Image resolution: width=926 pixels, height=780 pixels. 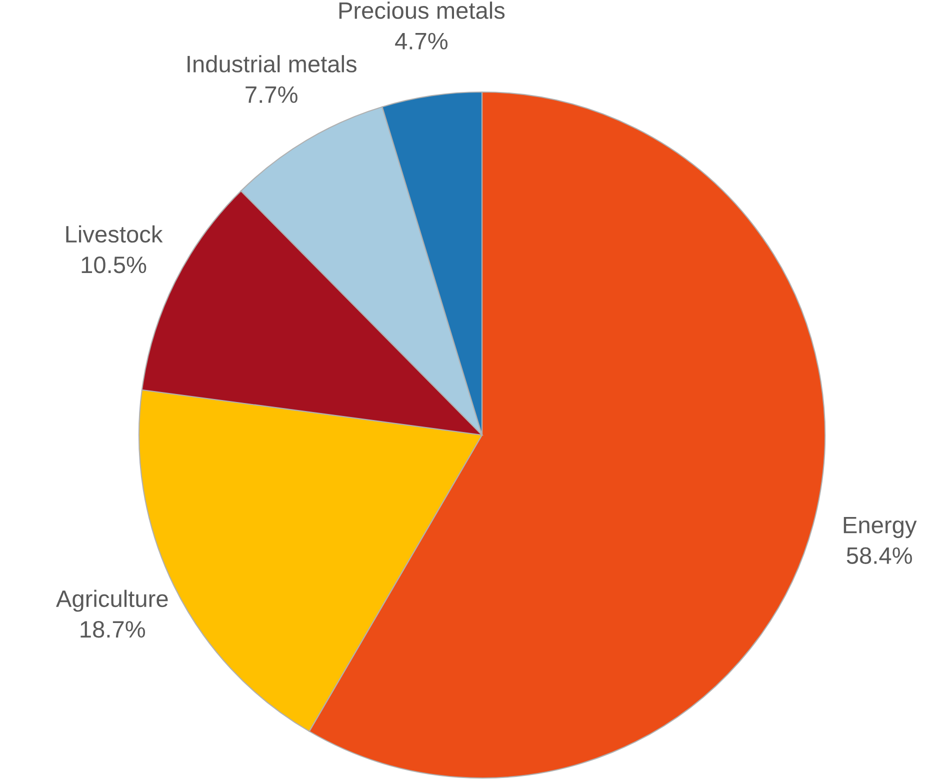 What do you see at coordinates (113, 629) in the screenshot?
I see `data-label: 18.7%` at bounding box center [113, 629].